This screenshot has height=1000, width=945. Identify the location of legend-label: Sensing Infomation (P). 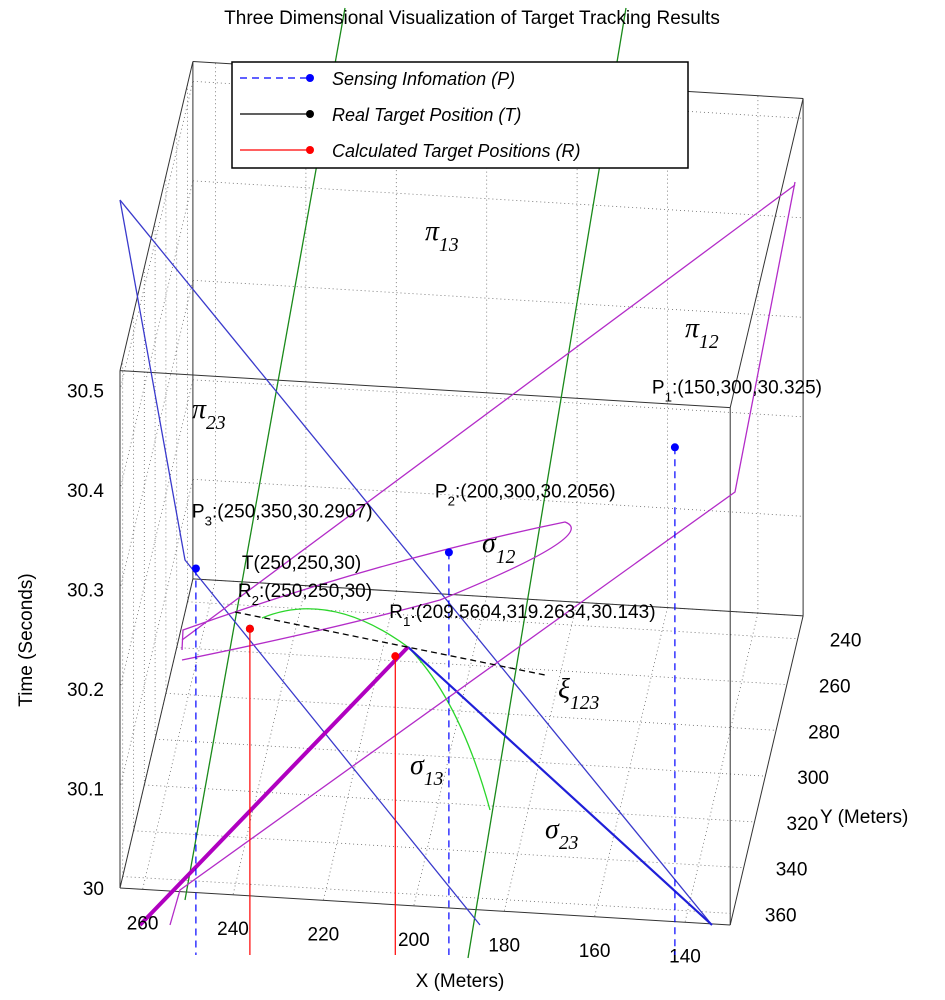
(423, 79).